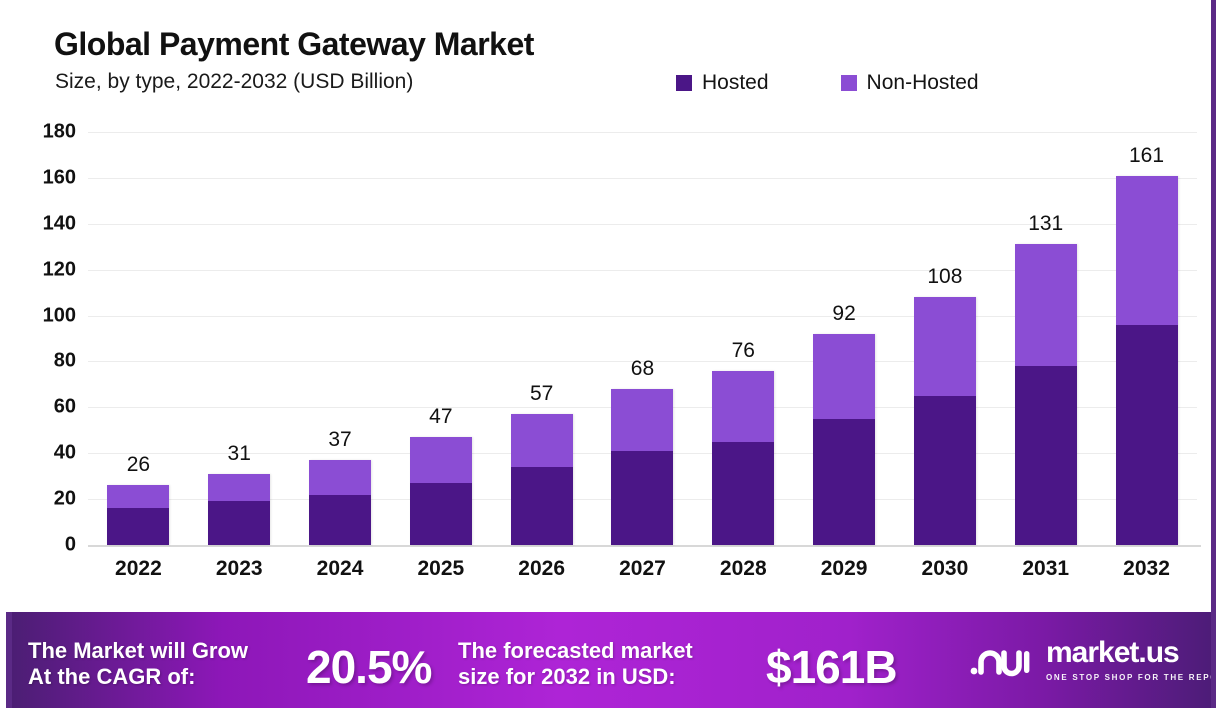  I want to click on brand-logo: market.us ONE STOP SHOP FOR THE REPORTS, so click(1089, 659).